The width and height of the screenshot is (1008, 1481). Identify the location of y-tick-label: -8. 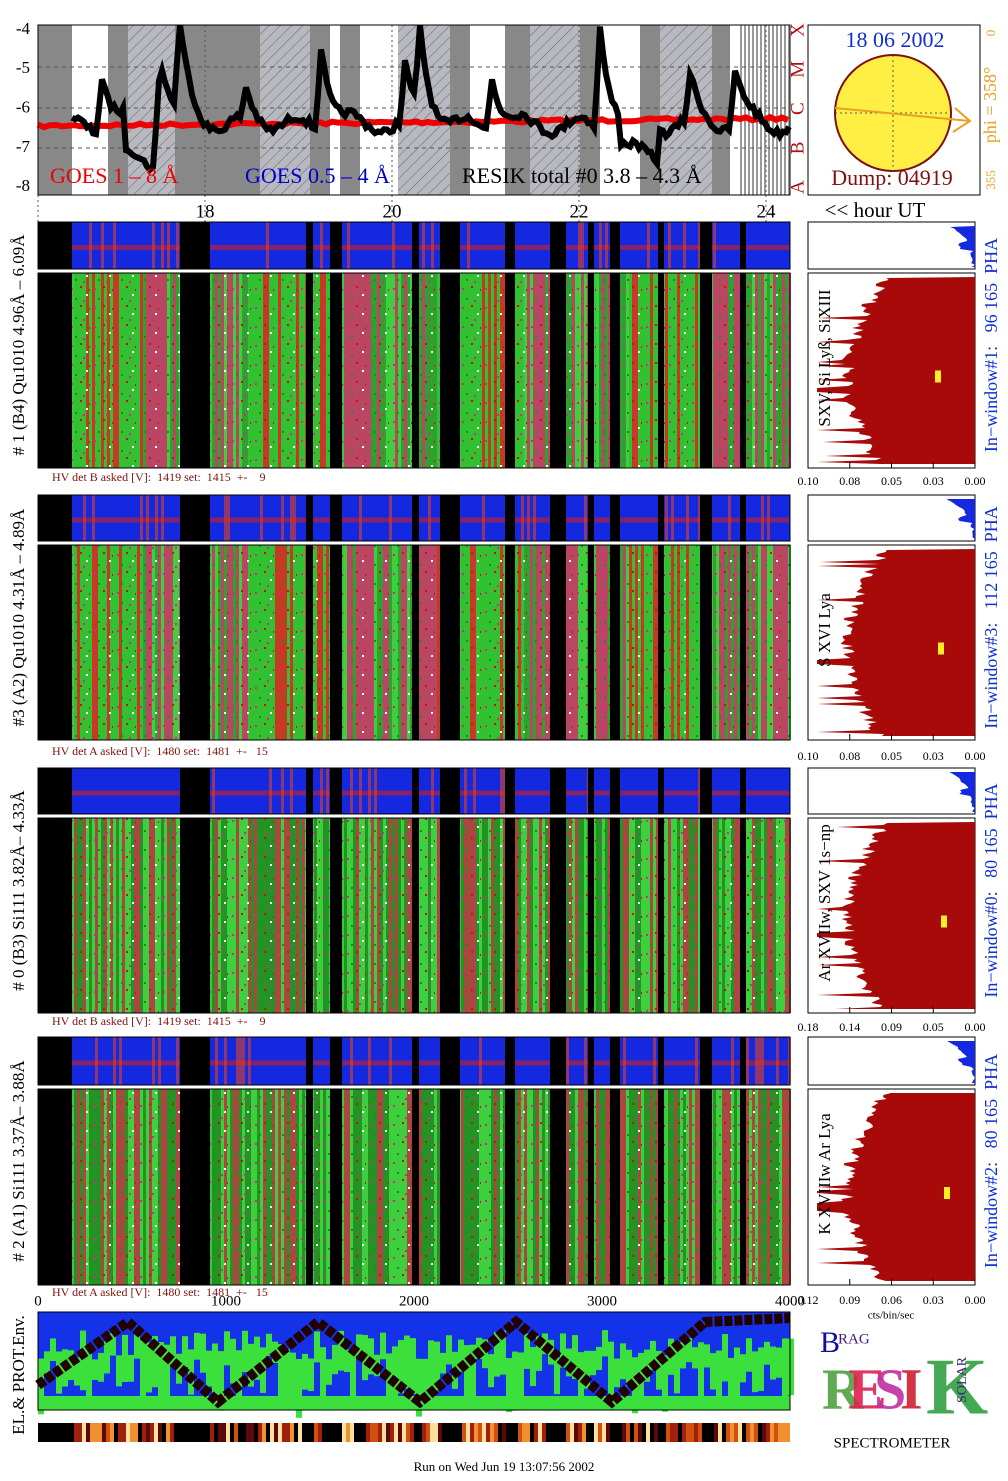
(23, 185).